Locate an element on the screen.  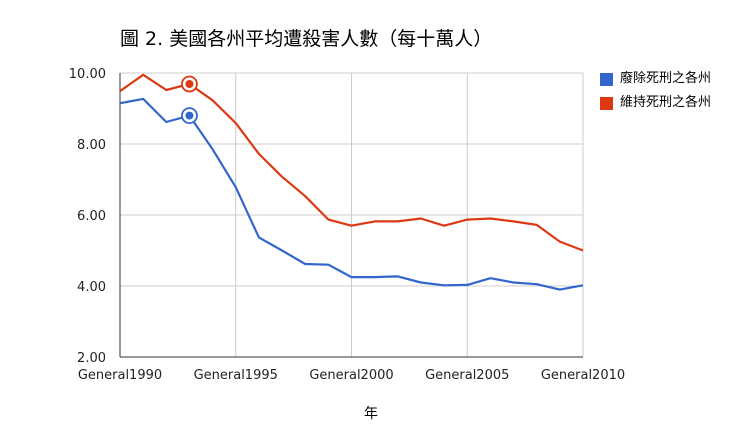
x-tick-label: General2000 is located at coordinates (351, 375).